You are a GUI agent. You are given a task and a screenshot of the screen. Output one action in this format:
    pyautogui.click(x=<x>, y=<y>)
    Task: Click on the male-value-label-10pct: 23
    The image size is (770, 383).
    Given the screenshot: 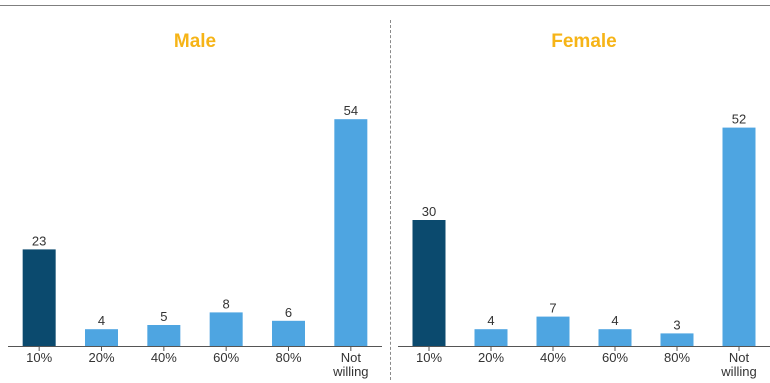 What is the action you would take?
    pyautogui.click(x=39, y=240)
    